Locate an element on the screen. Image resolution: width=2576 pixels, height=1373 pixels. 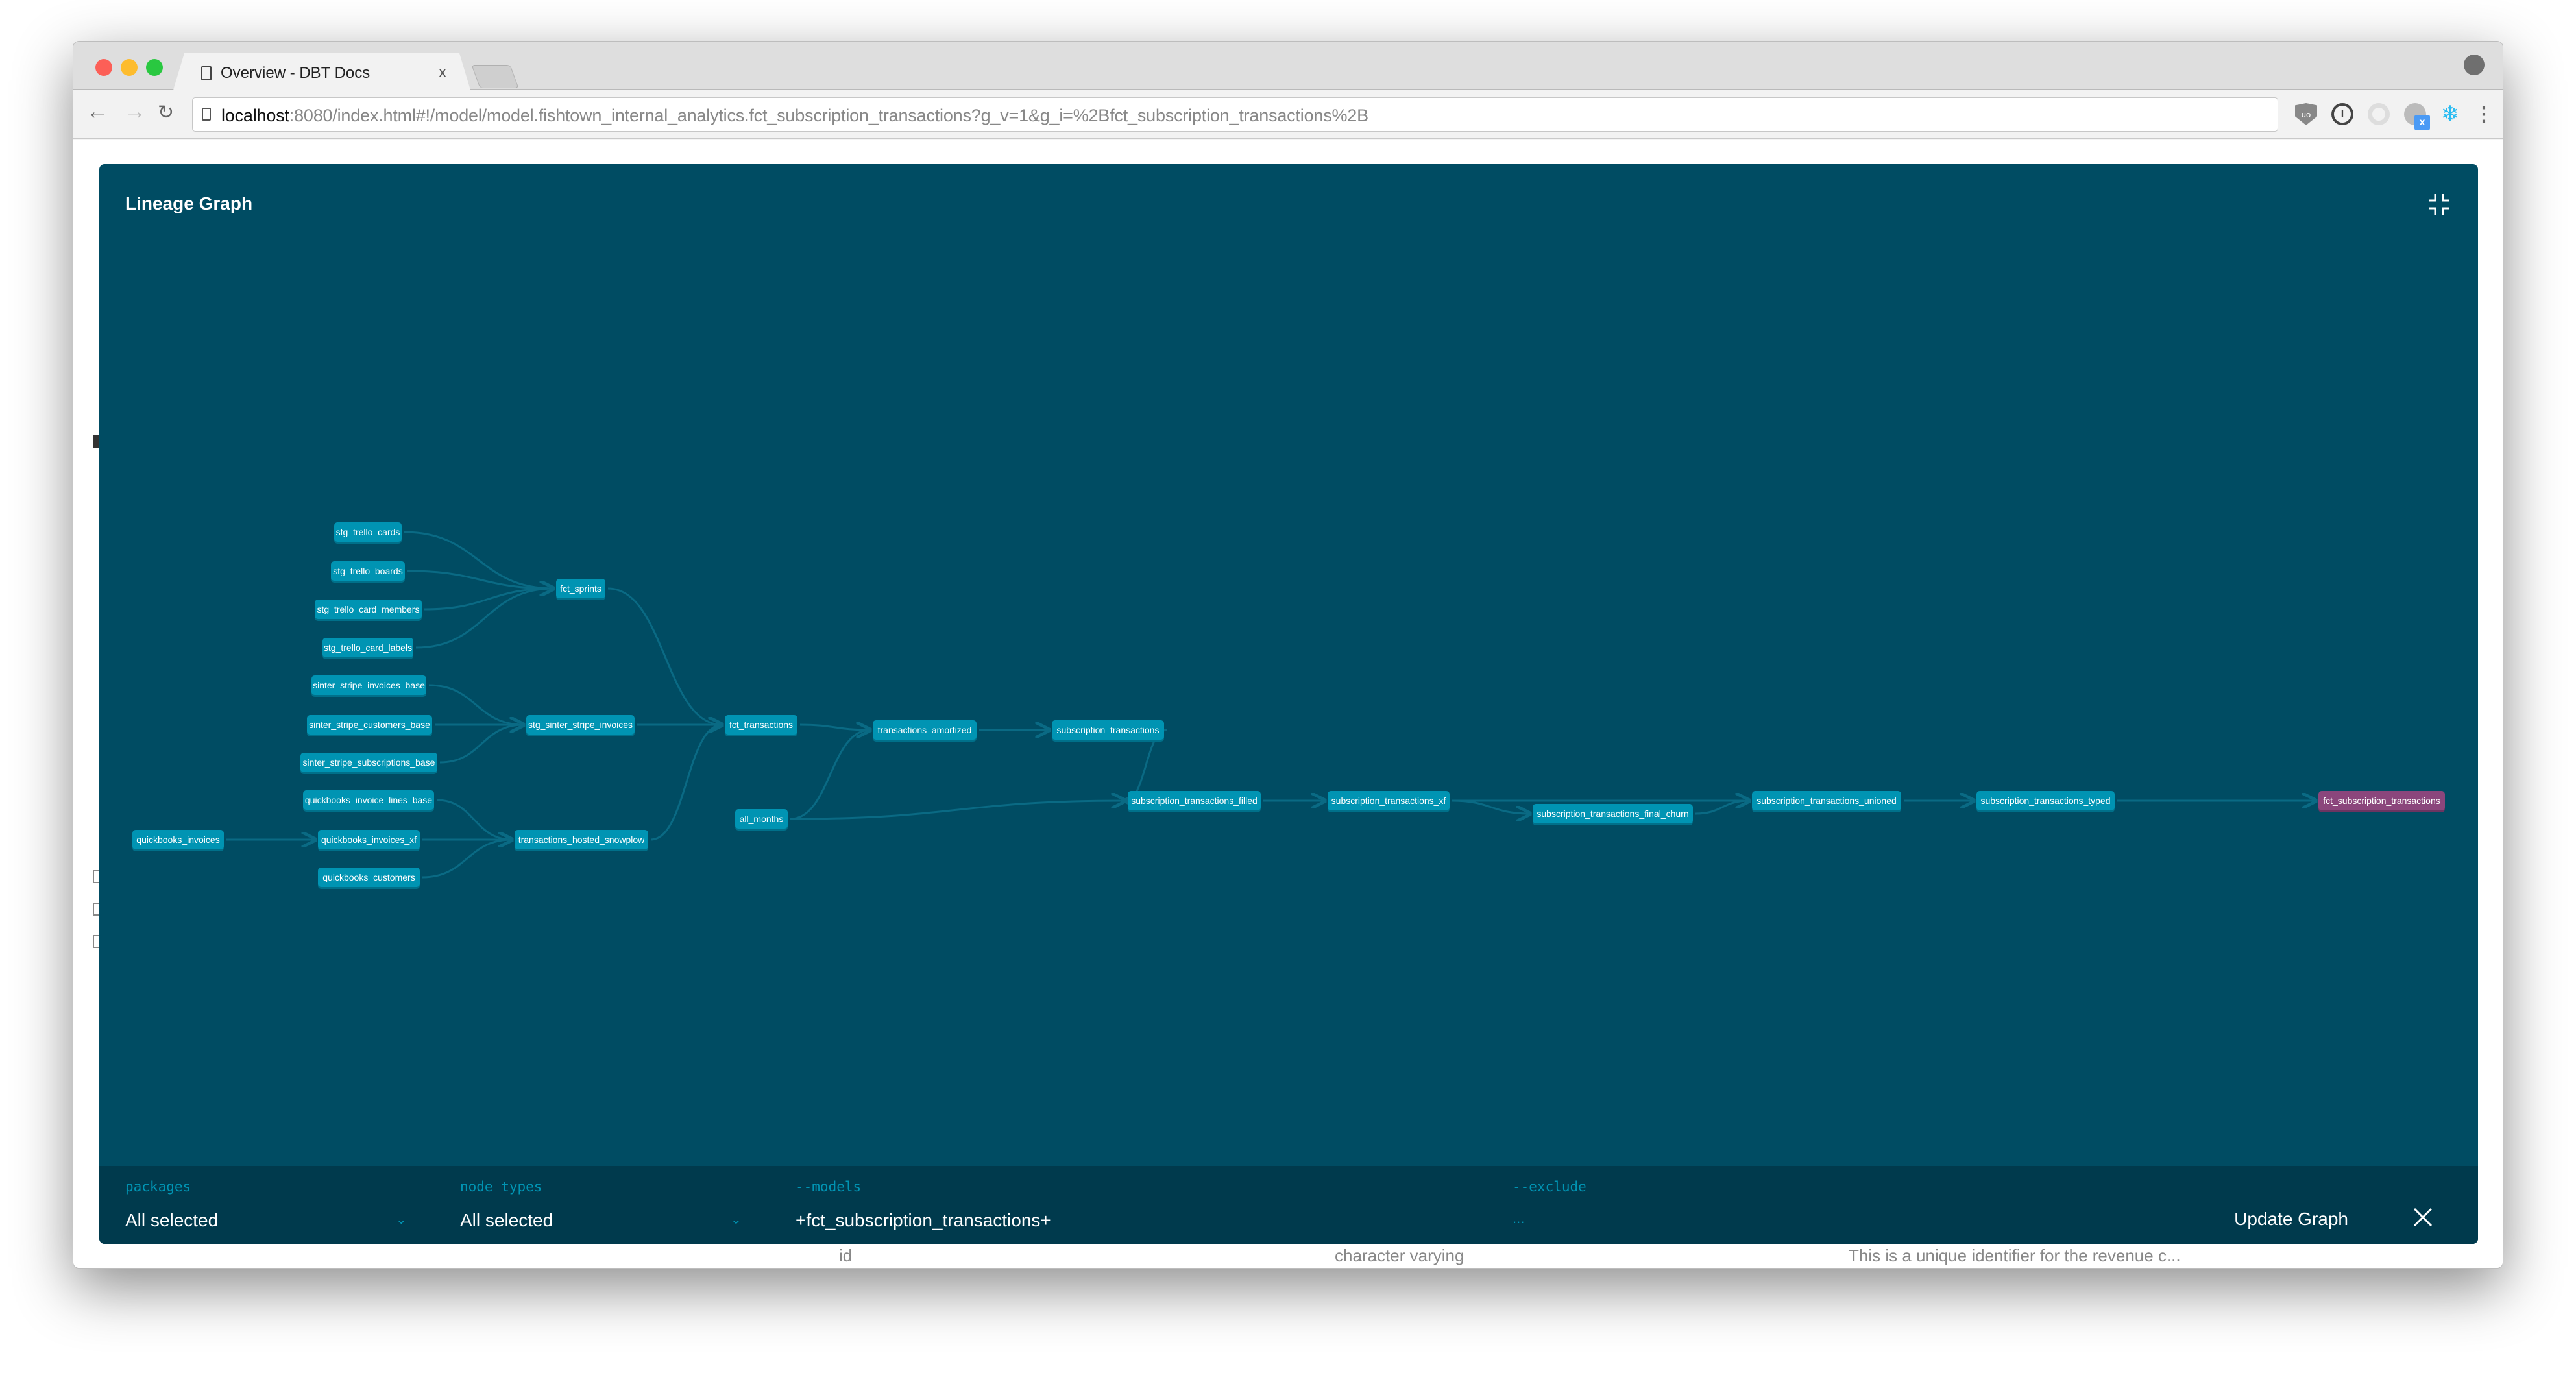
packages-select: All selected is located at coordinates (172, 1220).